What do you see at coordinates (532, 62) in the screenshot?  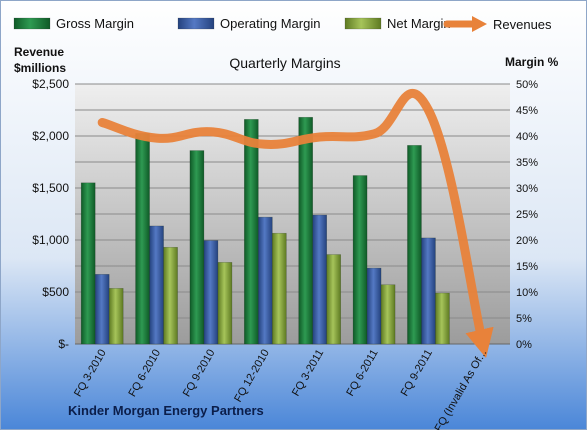 I see `right-axis-label: Margin %` at bounding box center [532, 62].